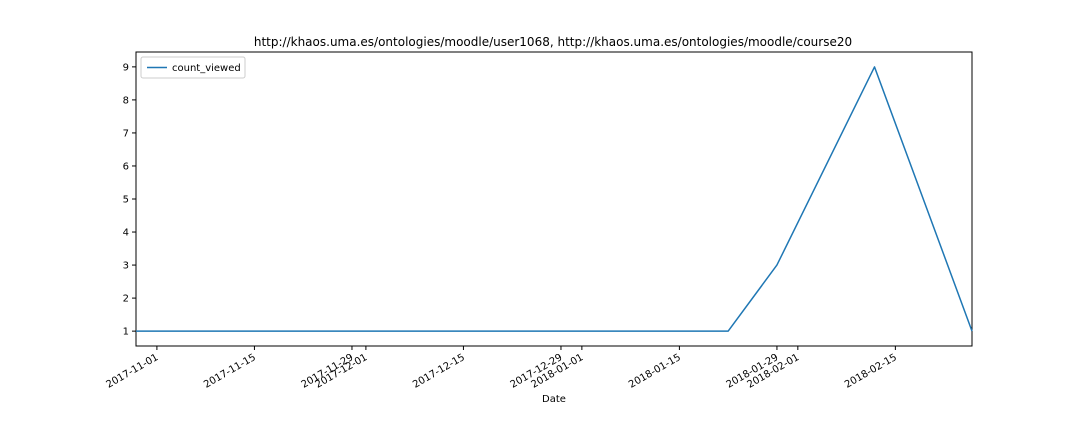 This screenshot has width=1080, height=432. I want to click on y-tick-label: 7, so click(126, 133).